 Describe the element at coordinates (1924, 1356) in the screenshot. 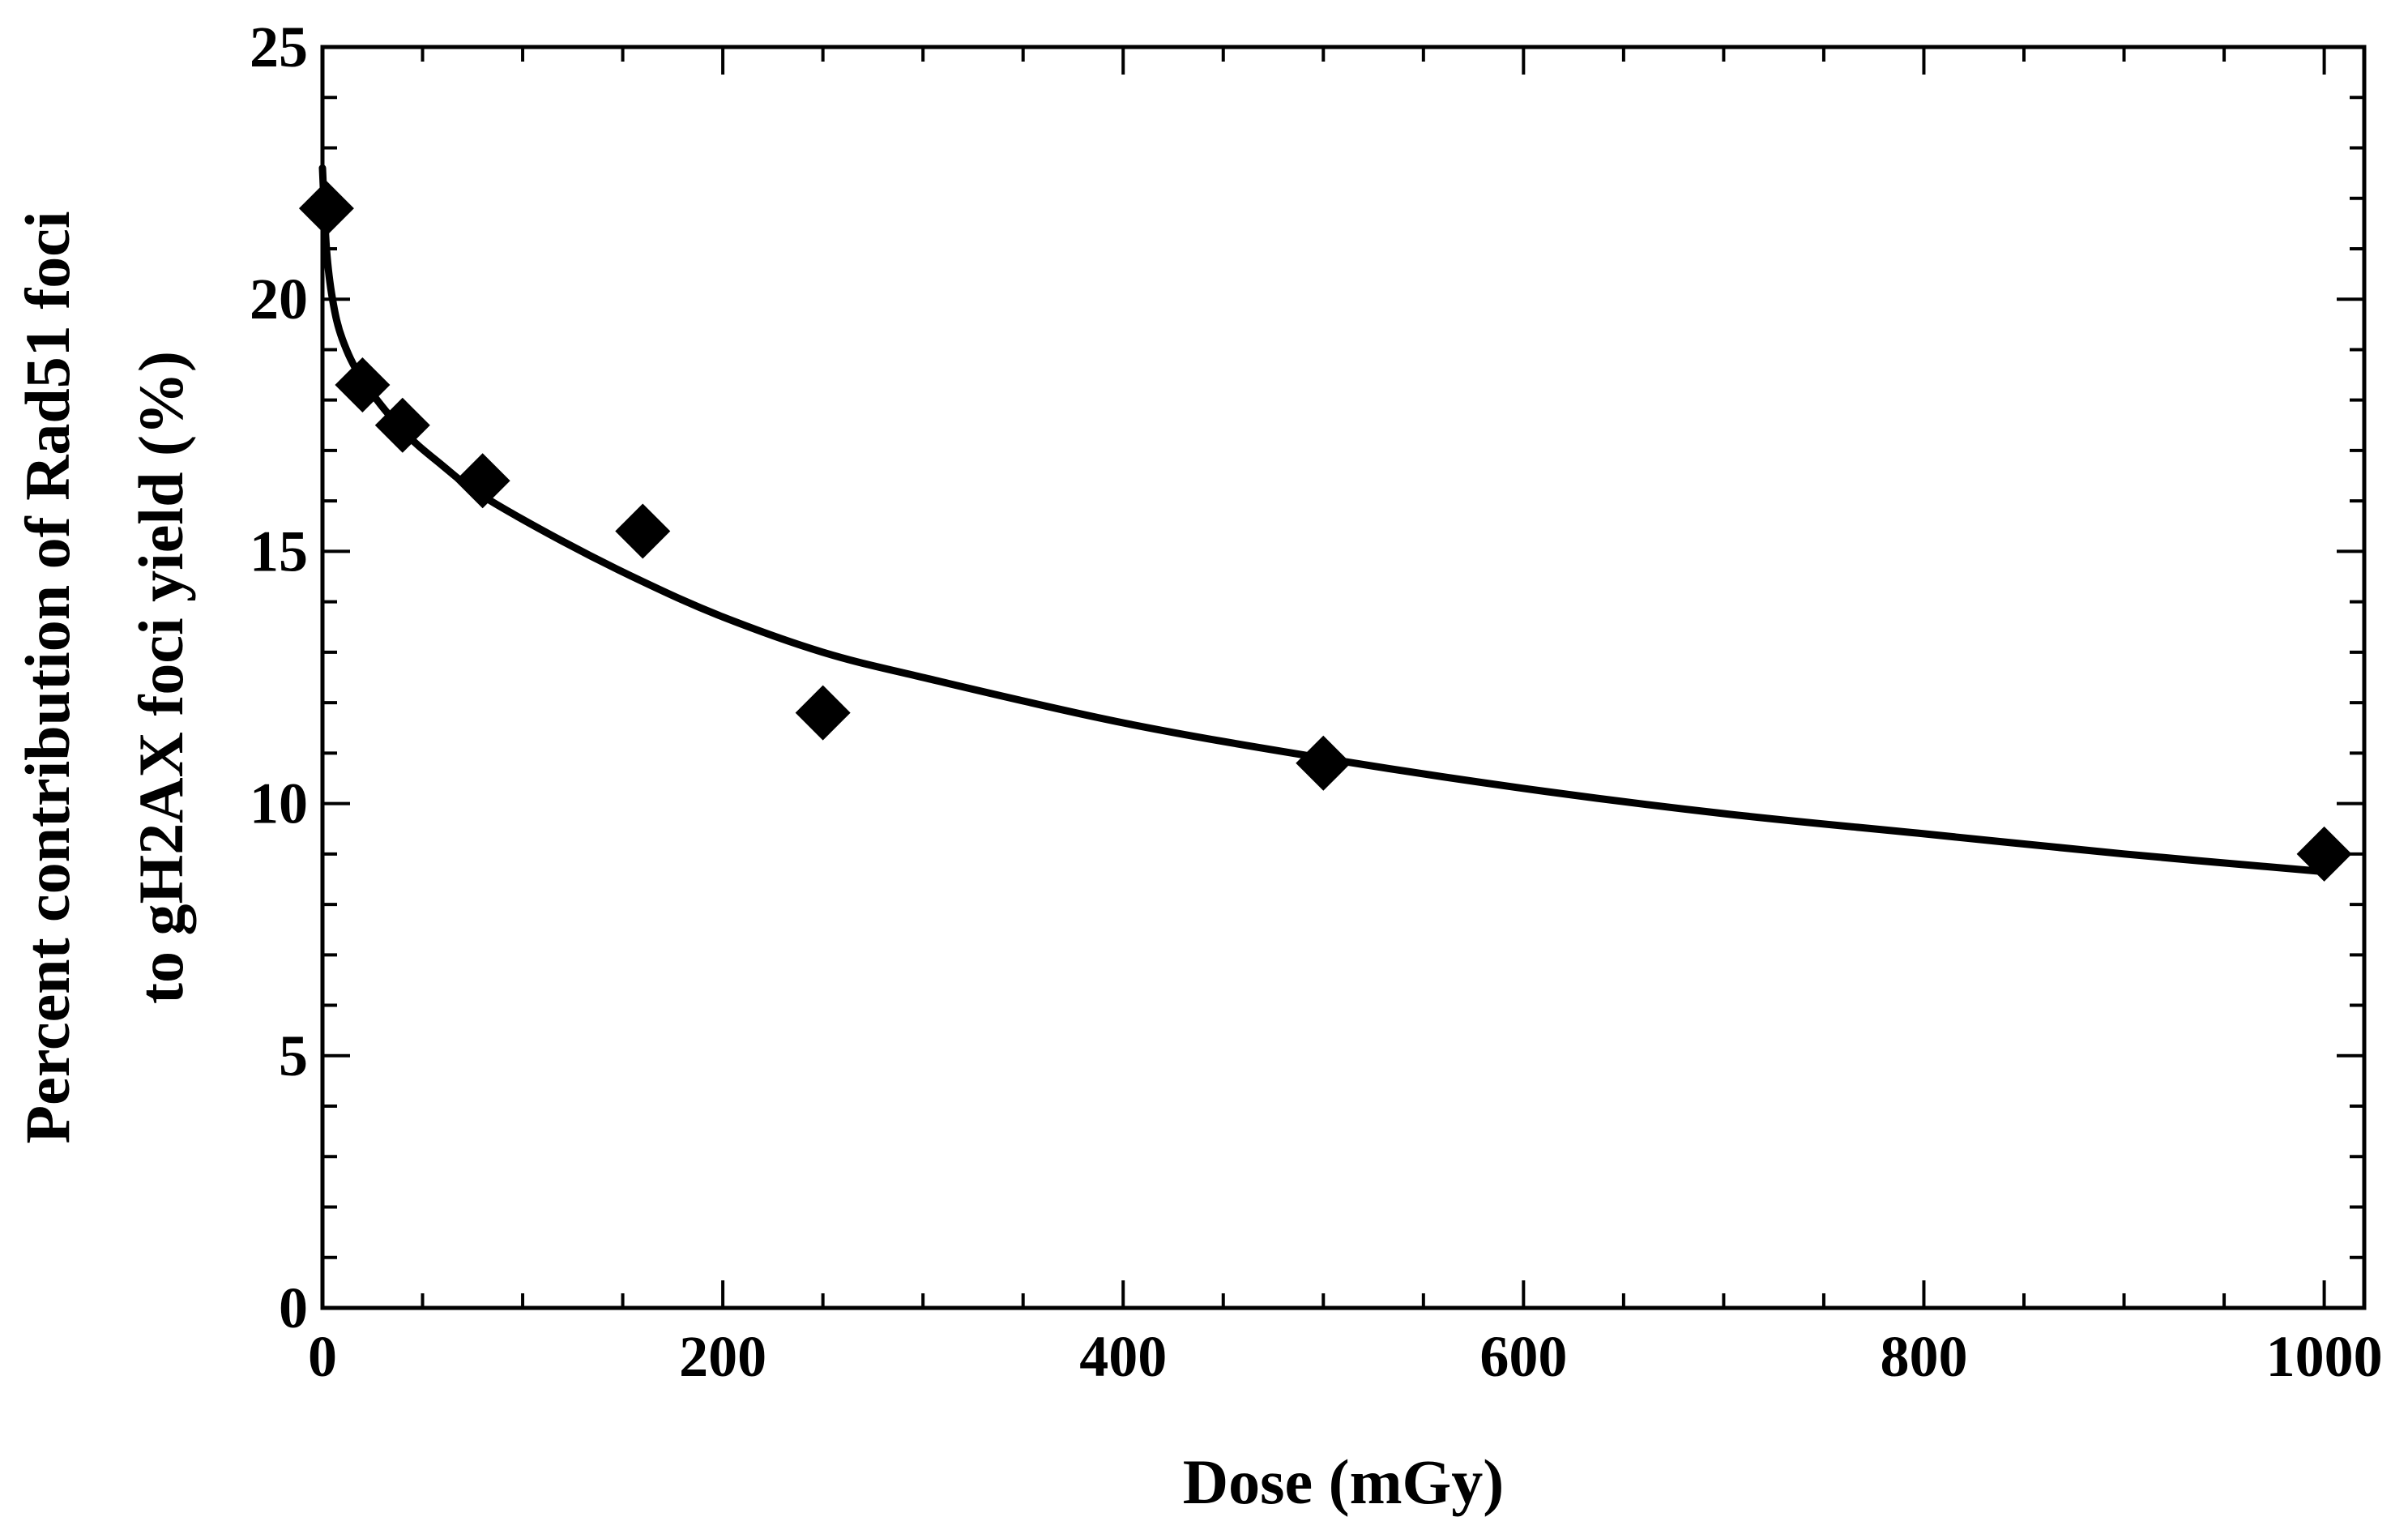

I see `x-tick-label: 800` at that location.